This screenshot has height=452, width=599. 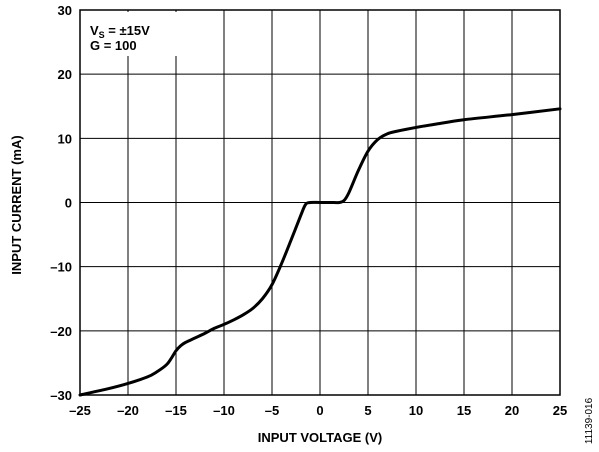 I want to click on y-tick-label: –30, so click(x=61, y=395).